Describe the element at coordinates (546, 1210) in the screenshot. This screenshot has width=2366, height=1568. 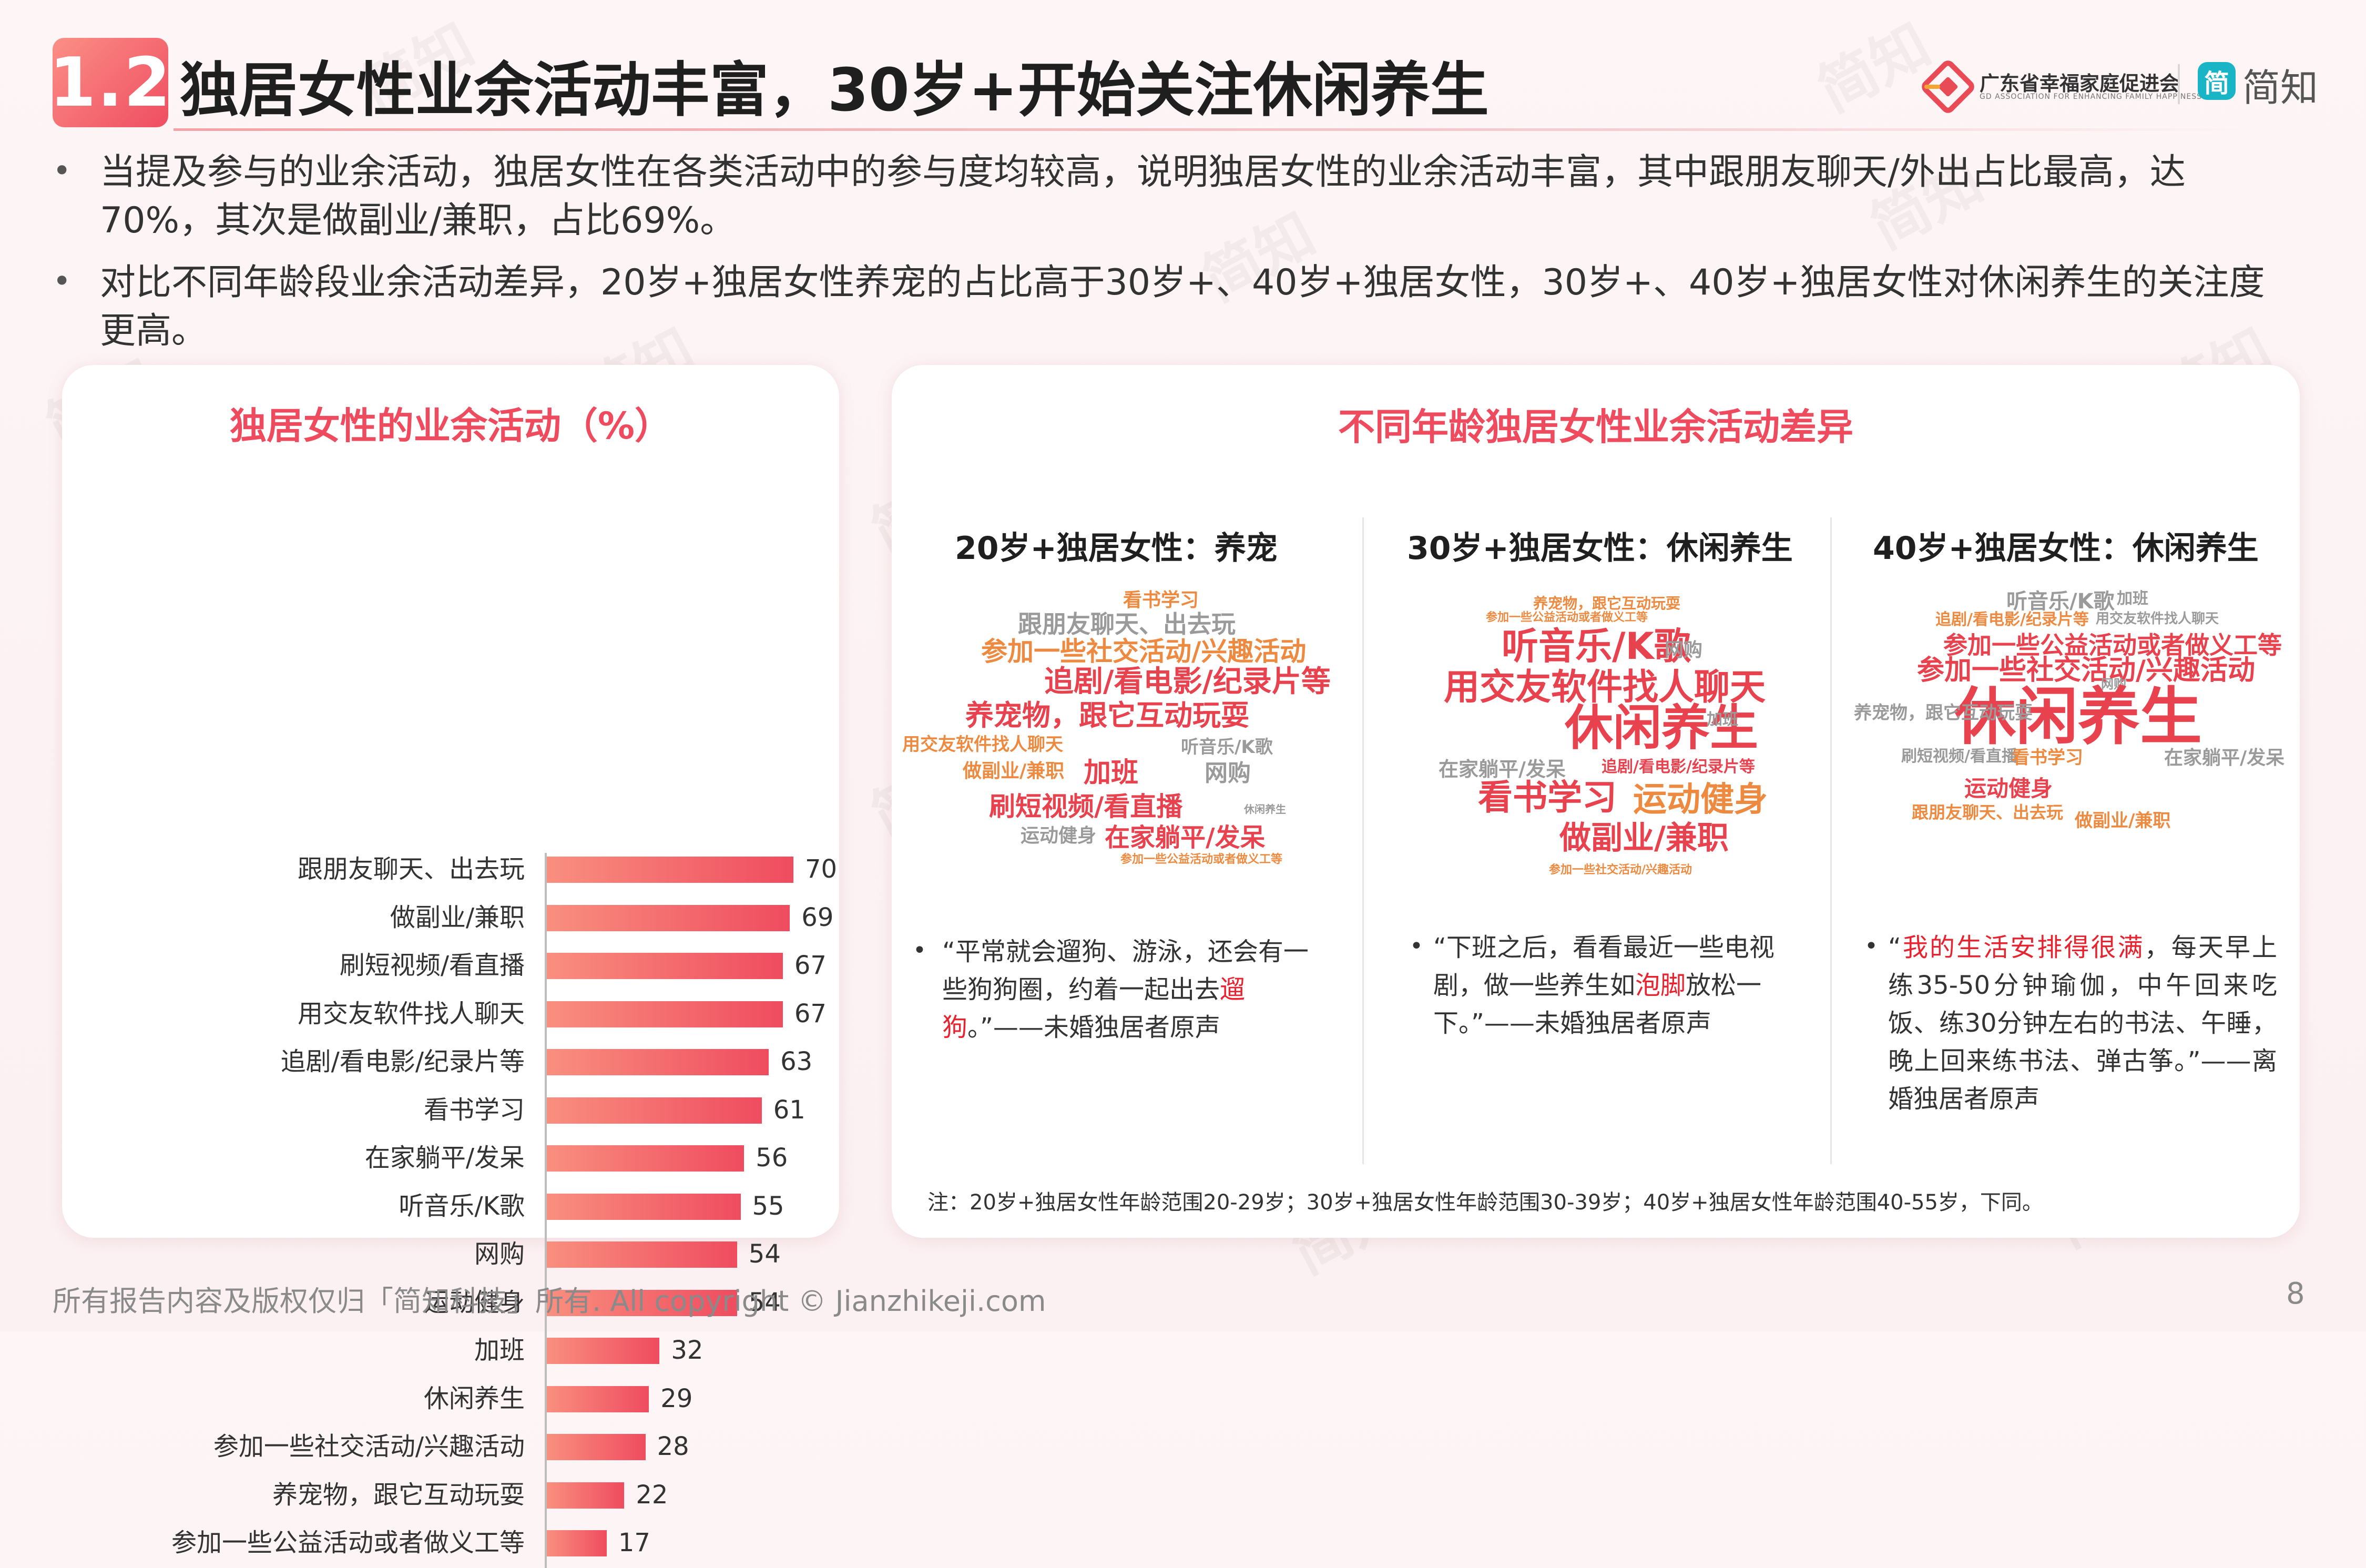
I see `chart-axis` at that location.